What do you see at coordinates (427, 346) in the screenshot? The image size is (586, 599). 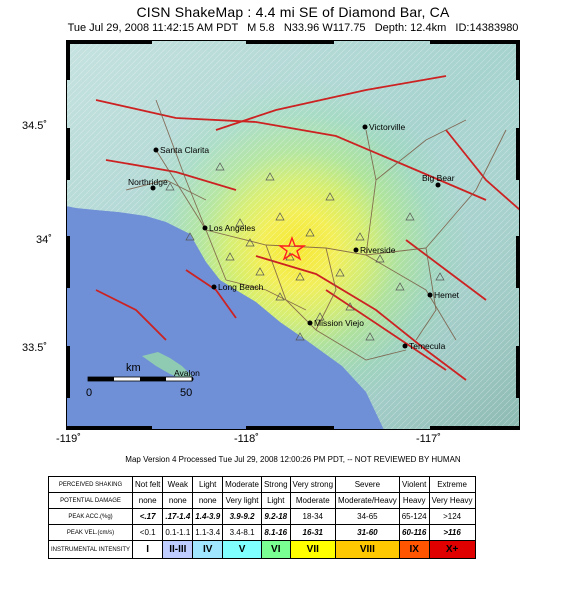 I see `city-temecula: Temecula` at bounding box center [427, 346].